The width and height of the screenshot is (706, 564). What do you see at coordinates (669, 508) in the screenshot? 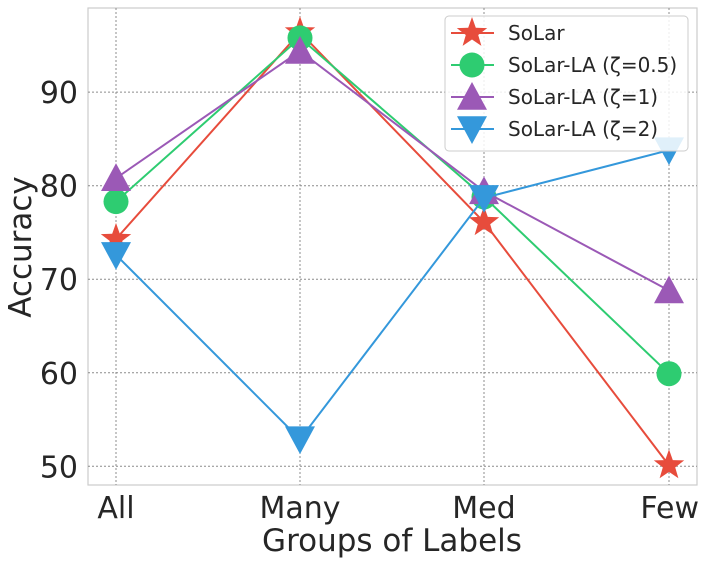
I see `x-tick-label: Few` at bounding box center [669, 508].